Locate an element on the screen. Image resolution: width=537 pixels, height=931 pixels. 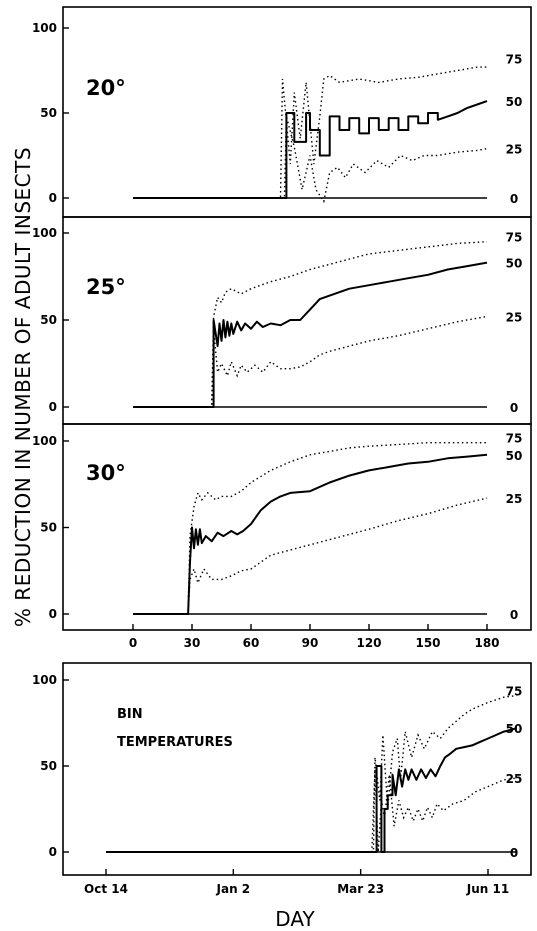
x-tick-label: Mar 23 is located at coordinates (360, 889).